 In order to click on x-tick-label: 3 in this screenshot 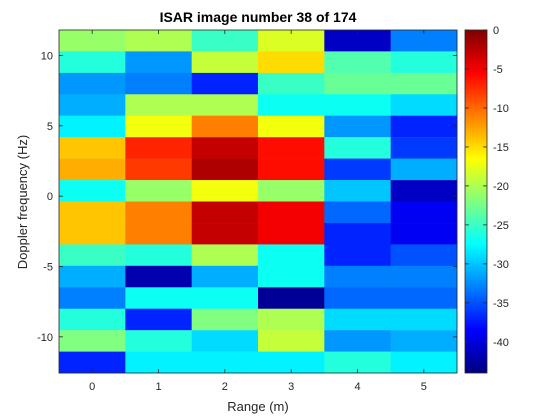, I will do `click(291, 387)`.